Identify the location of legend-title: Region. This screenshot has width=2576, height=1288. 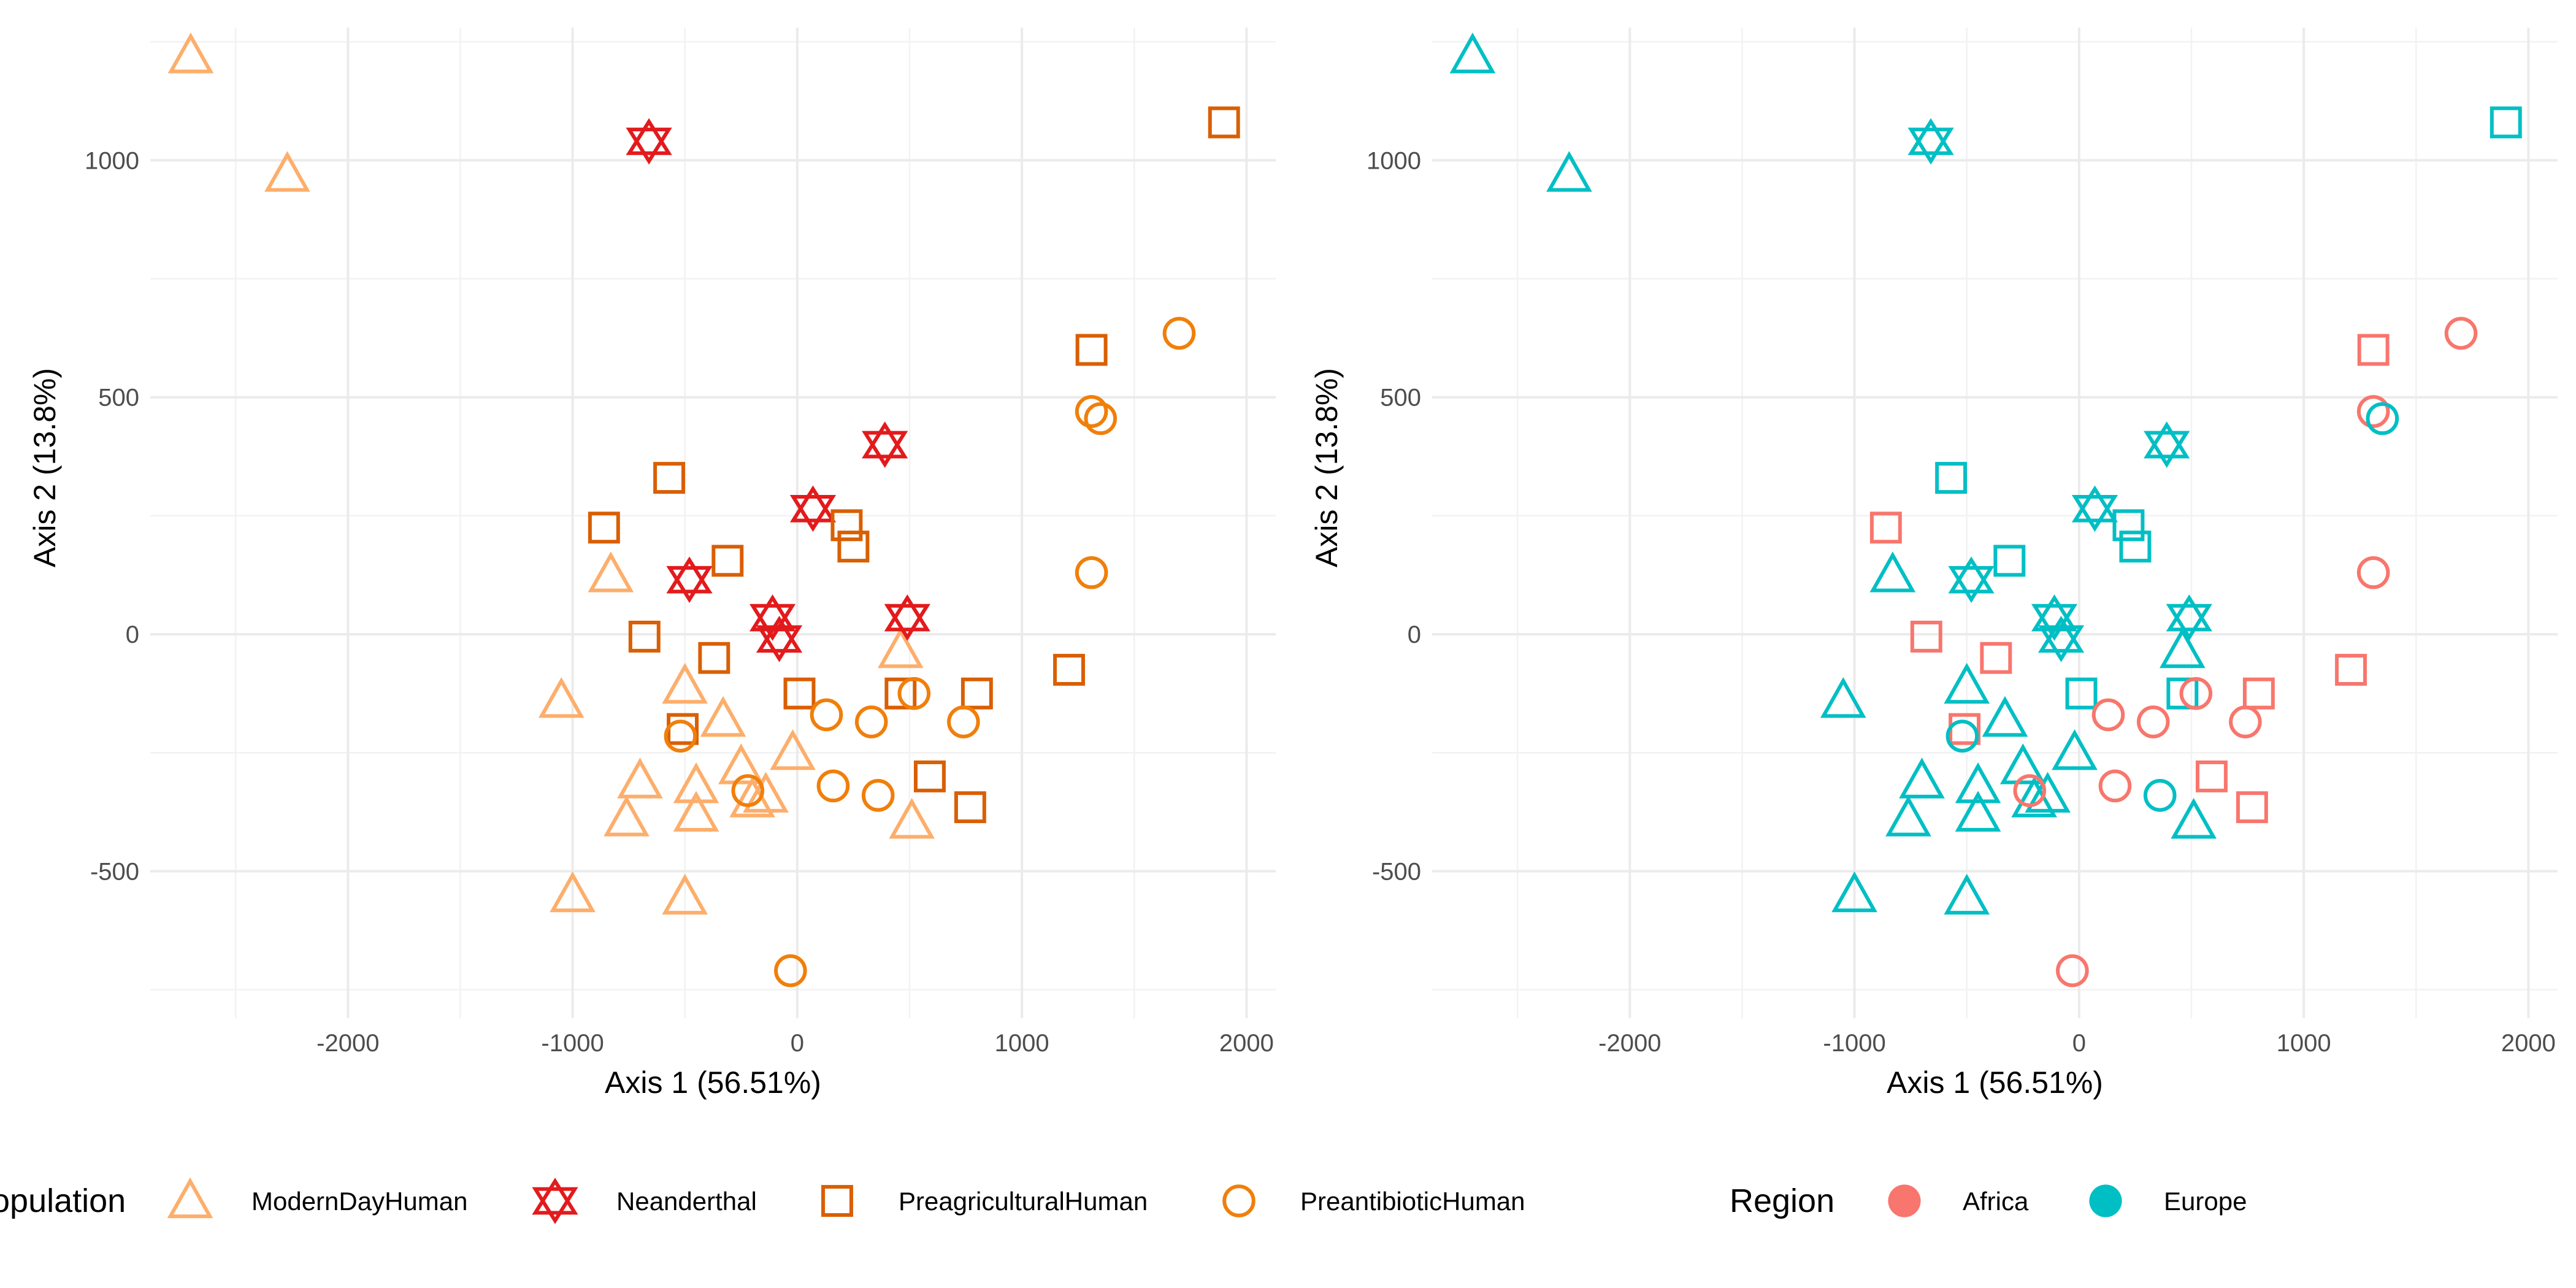
(1782, 1201).